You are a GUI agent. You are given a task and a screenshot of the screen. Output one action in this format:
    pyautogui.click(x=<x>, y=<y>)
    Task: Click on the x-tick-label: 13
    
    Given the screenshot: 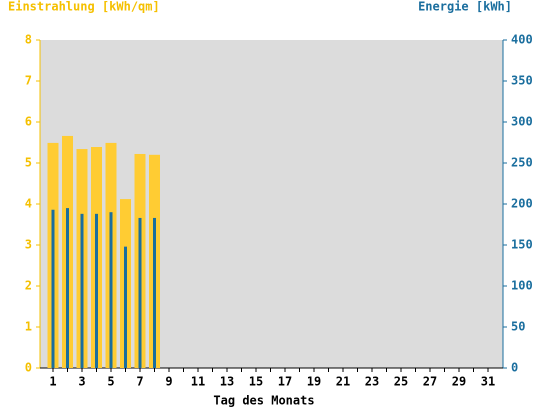 What is the action you would take?
    pyautogui.click(x=227, y=382)
    